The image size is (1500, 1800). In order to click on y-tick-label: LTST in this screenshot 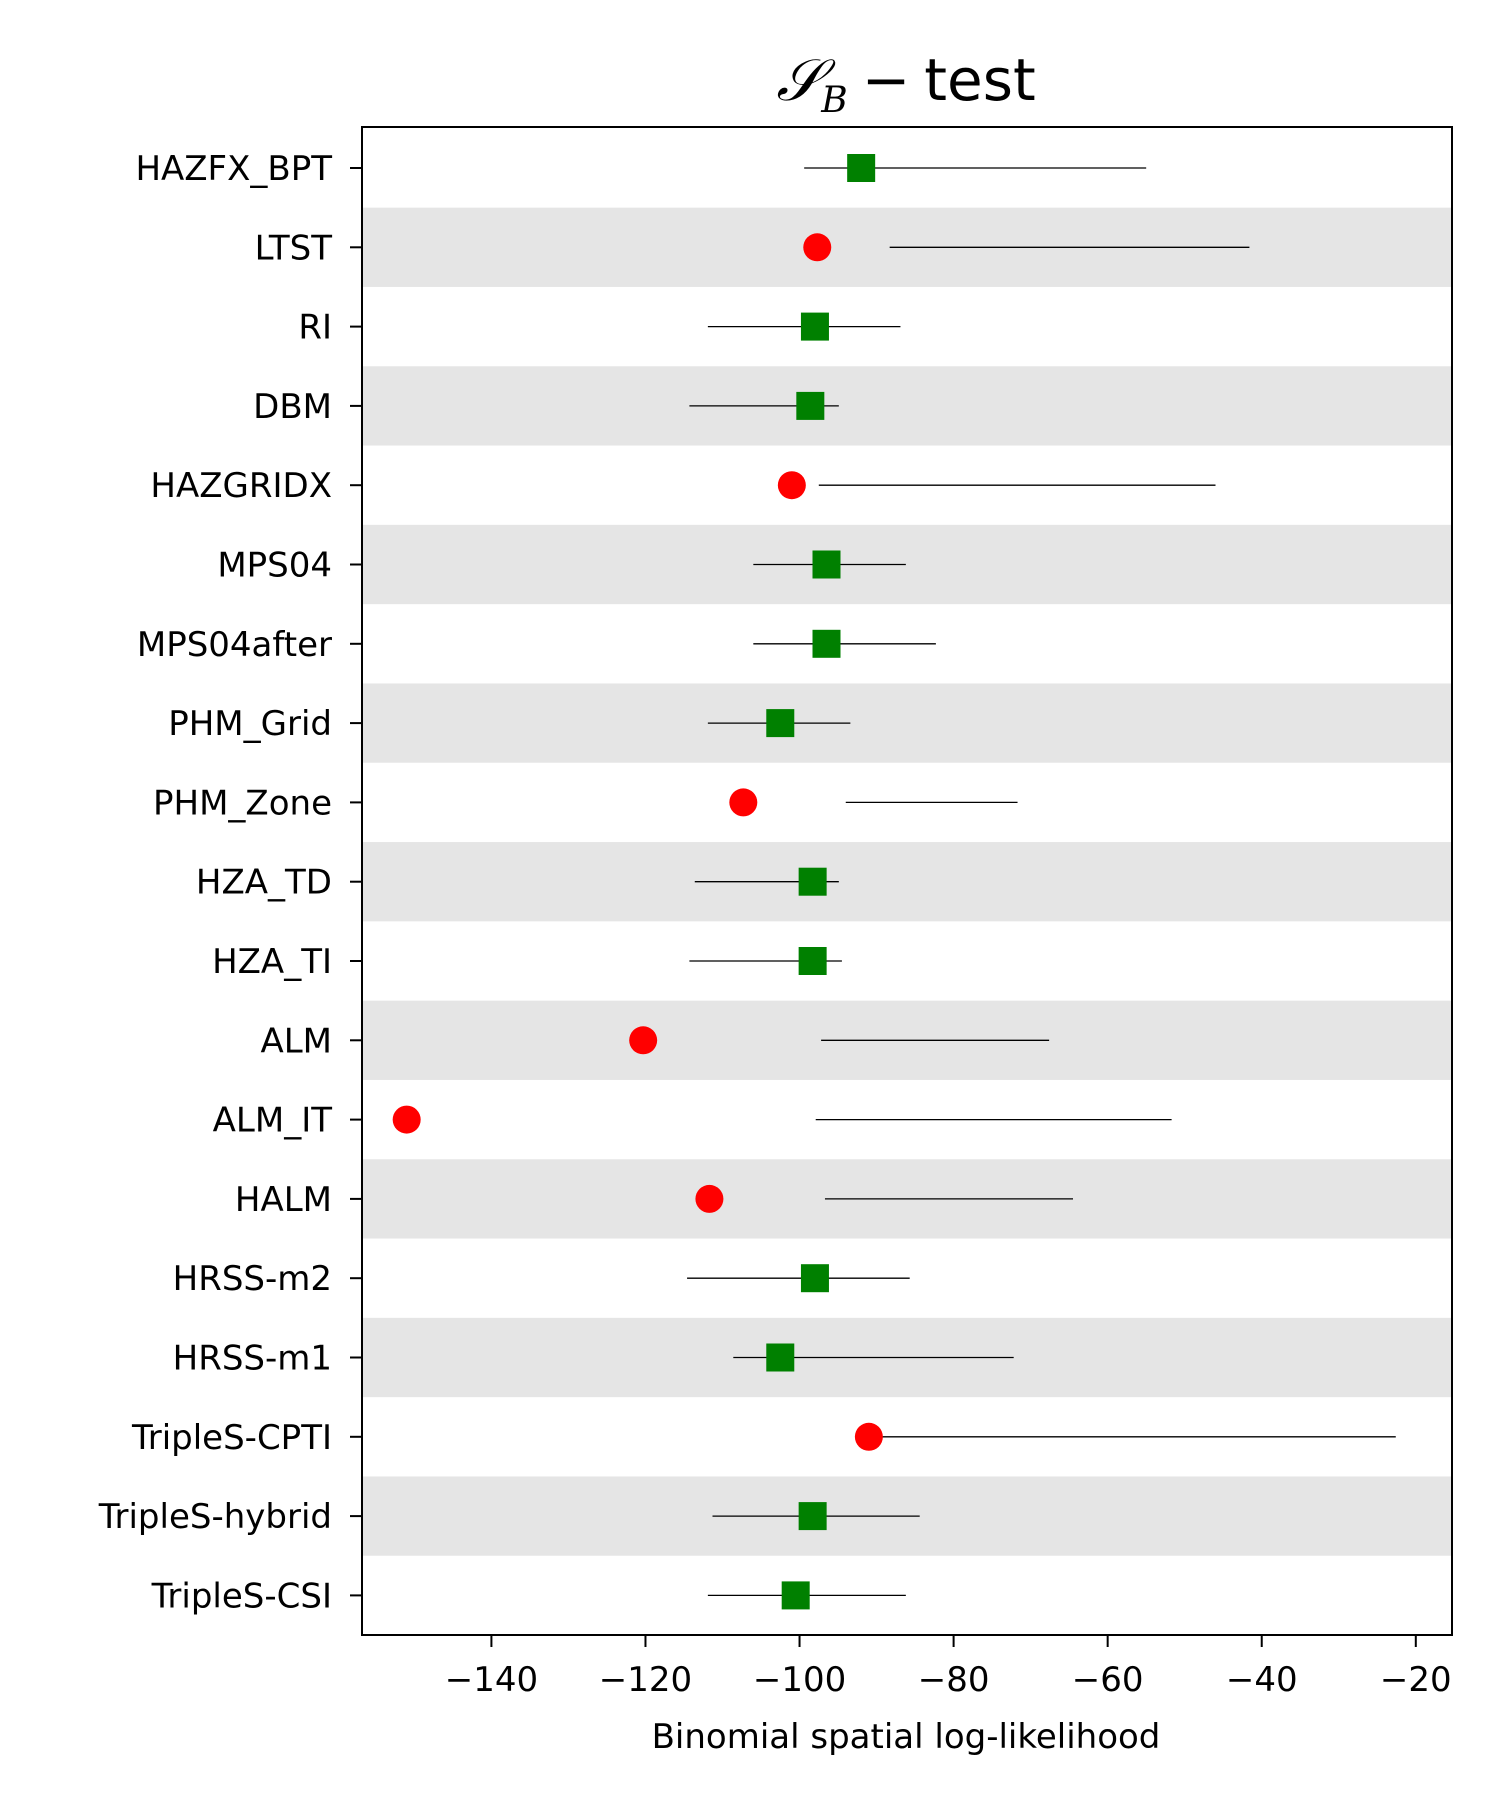, I will do `click(294, 248)`.